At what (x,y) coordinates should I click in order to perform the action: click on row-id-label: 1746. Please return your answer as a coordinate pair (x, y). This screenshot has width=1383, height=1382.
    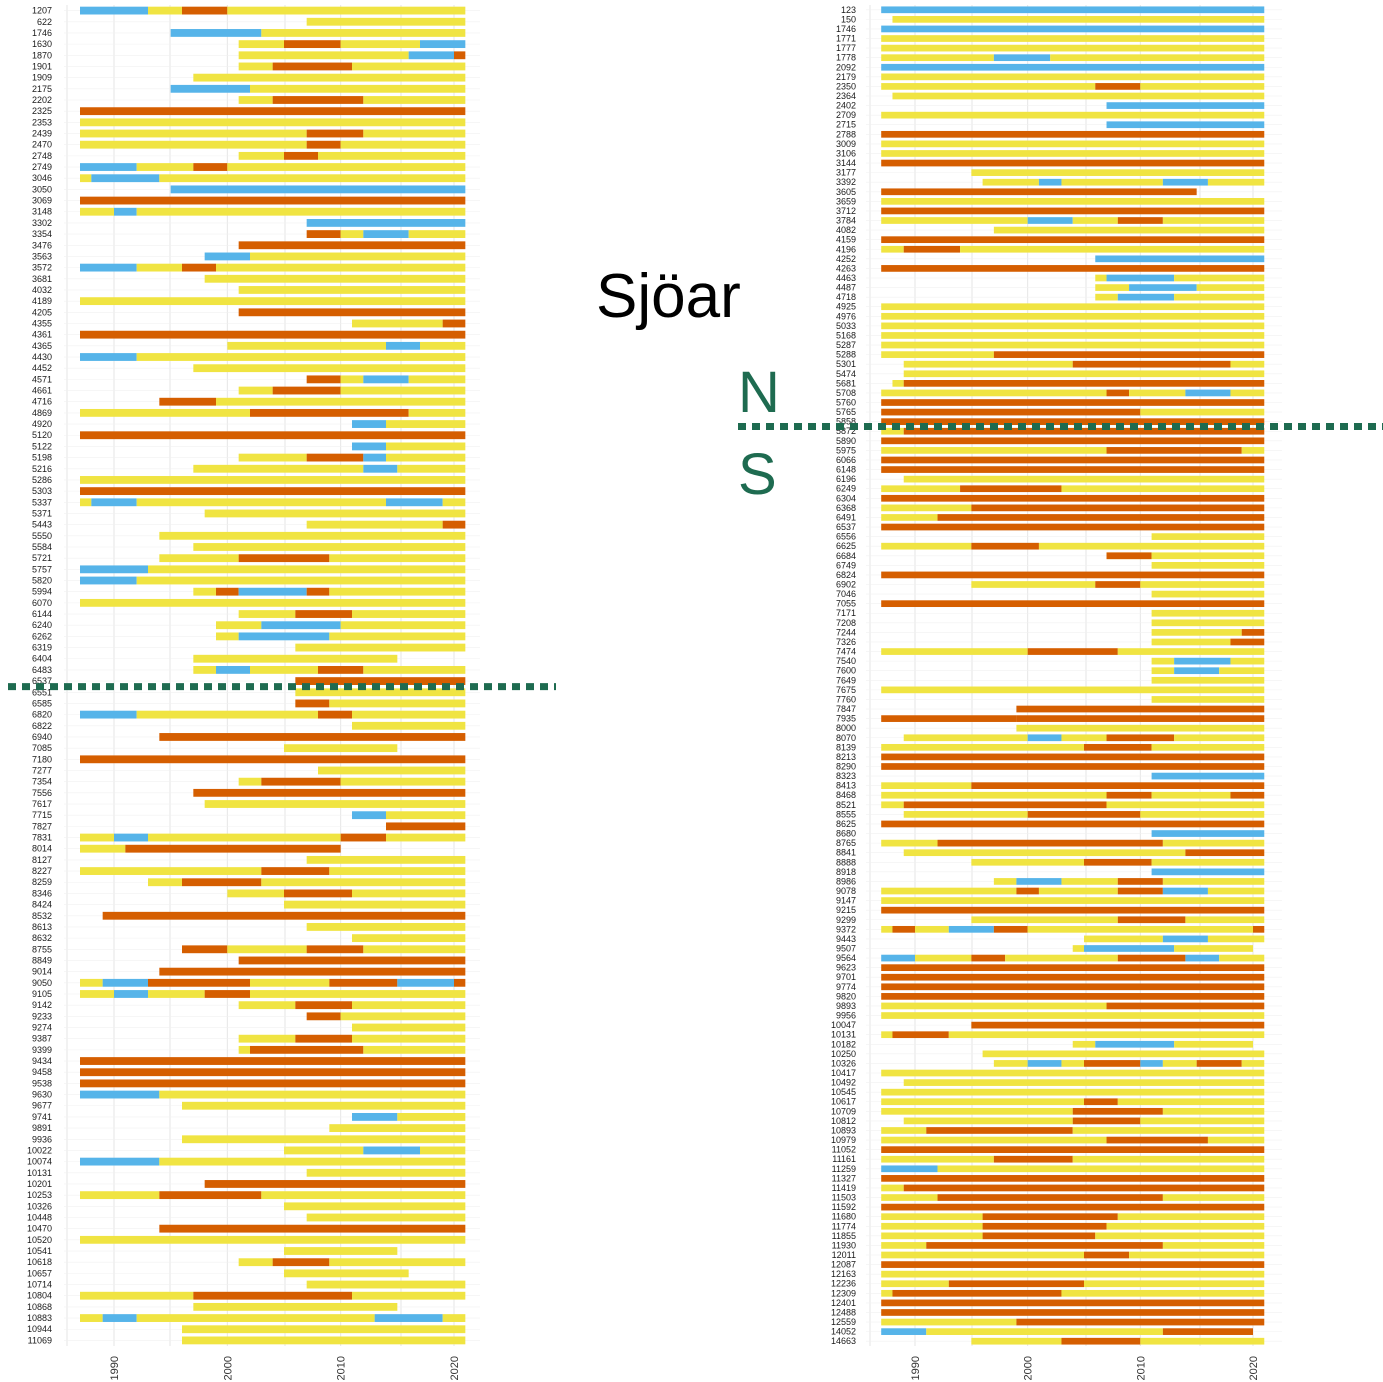
    Looking at the image, I should click on (42, 33).